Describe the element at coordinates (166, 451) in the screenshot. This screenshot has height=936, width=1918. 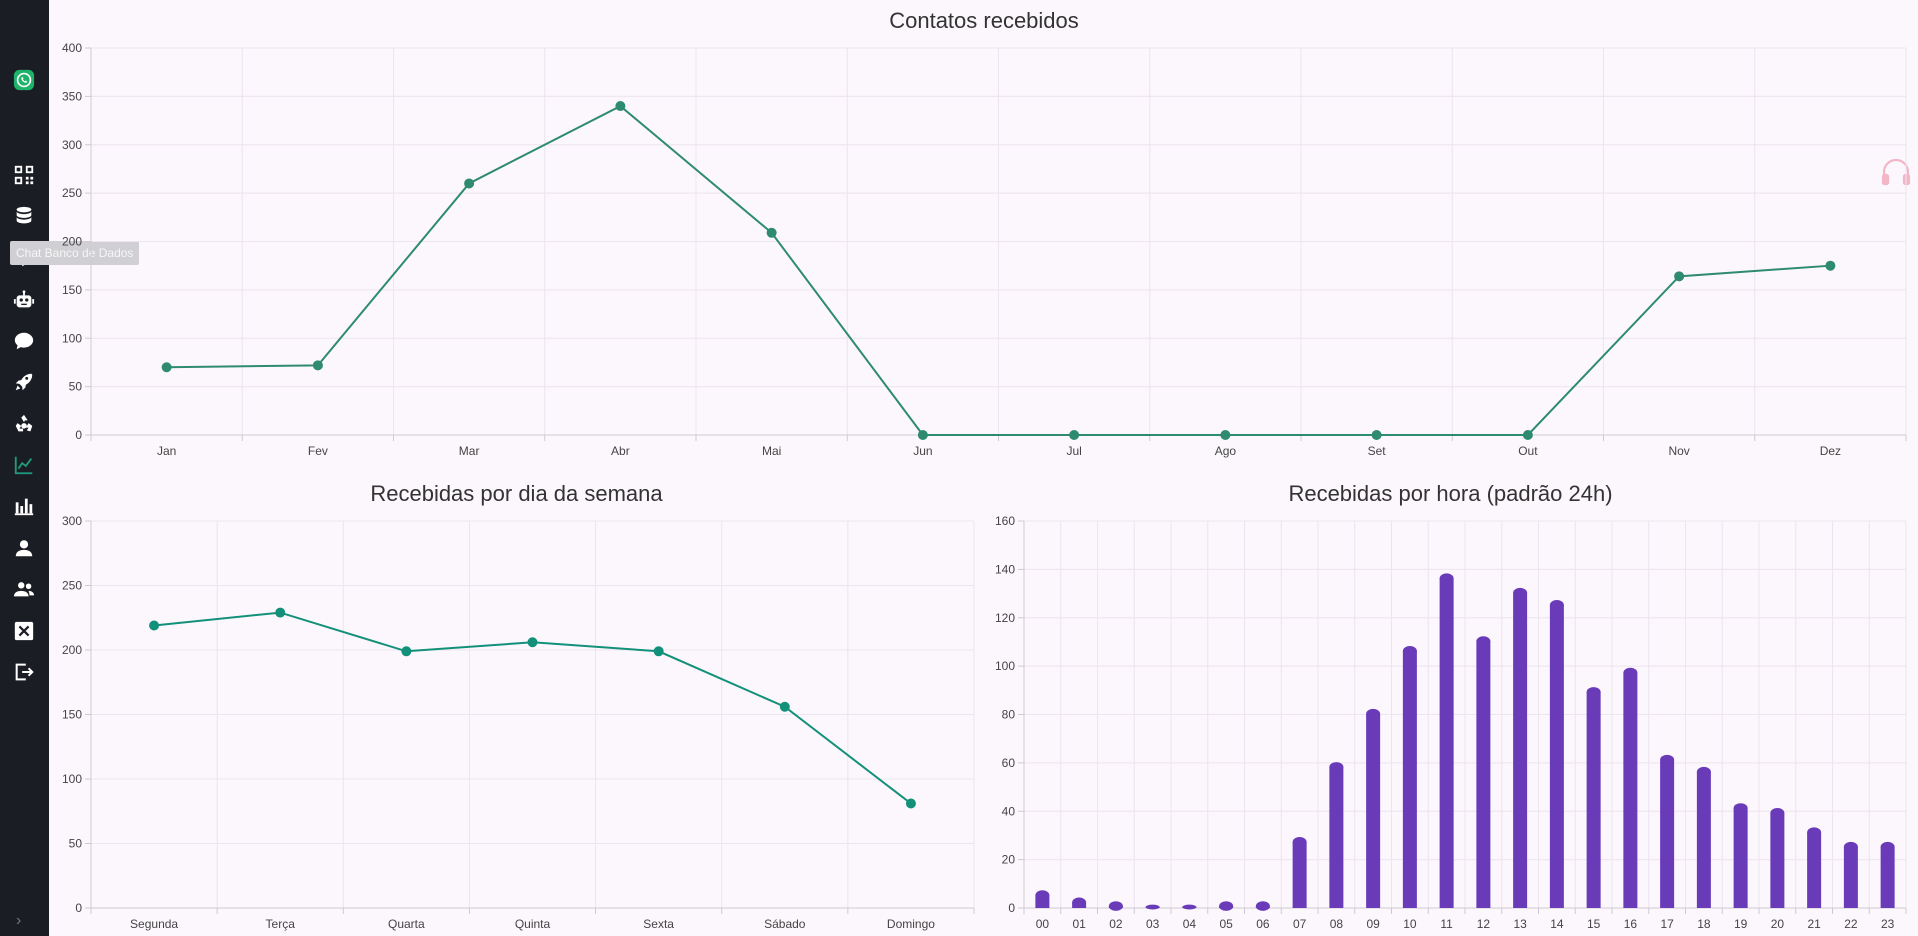
I see `x-tick-label: Jan` at that location.